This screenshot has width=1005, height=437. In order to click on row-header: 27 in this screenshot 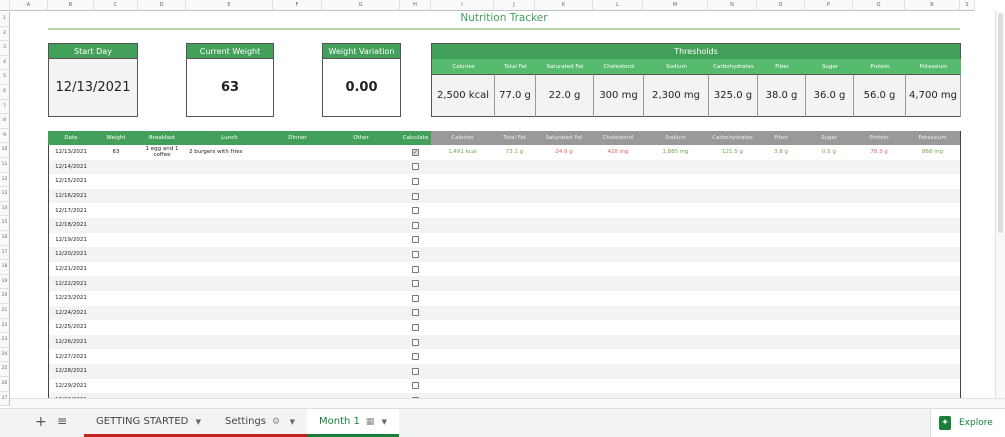, I will do `click(5, 399)`.